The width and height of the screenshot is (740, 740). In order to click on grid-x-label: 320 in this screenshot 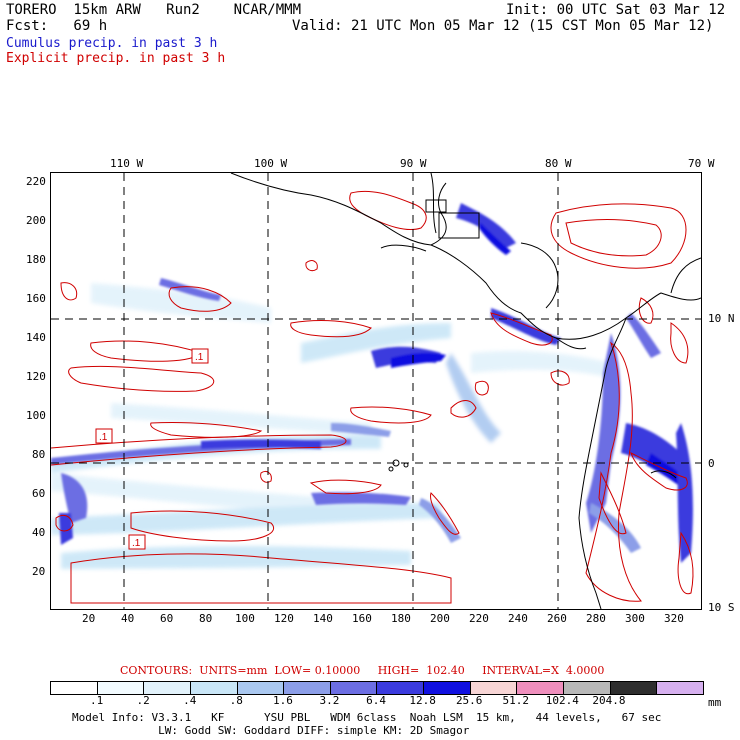, I will do `click(674, 618)`.